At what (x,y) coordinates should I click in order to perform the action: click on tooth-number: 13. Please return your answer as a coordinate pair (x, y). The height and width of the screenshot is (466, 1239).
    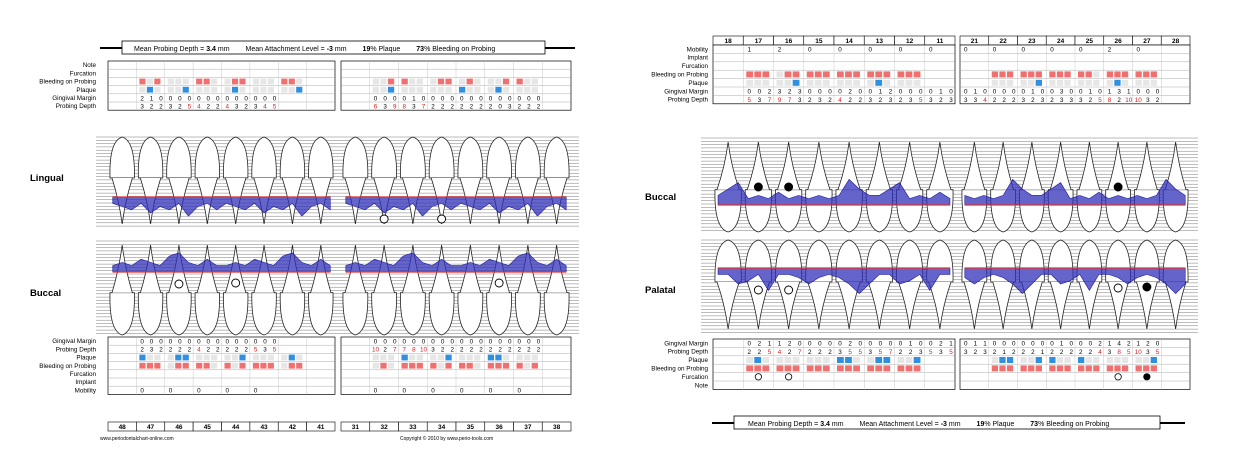
    Looking at the image, I should click on (880, 41).